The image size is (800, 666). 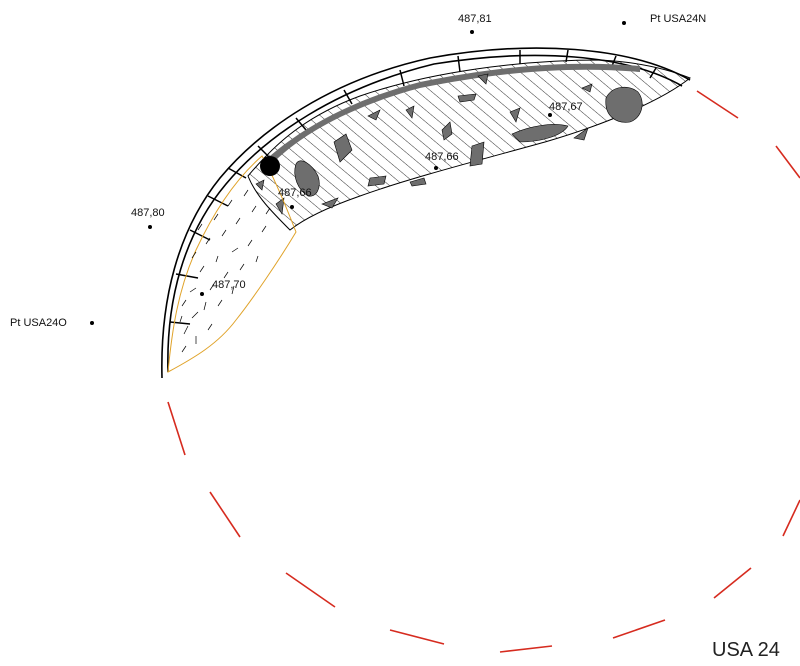 I want to click on altitude-label: 487,81, so click(x=475, y=19).